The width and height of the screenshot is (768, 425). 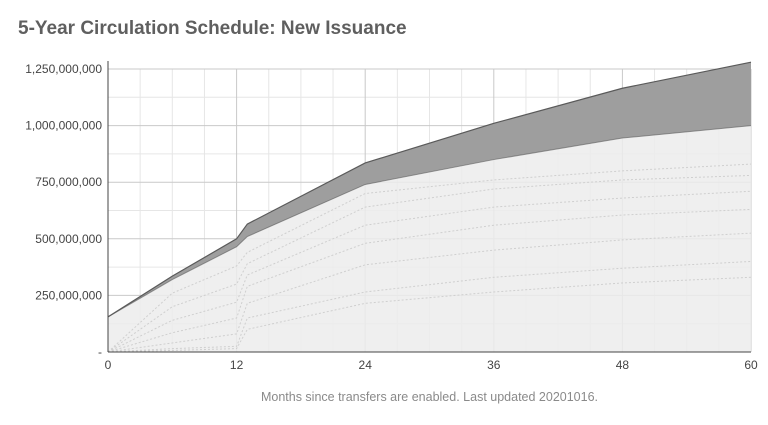 What do you see at coordinates (68, 295) in the screenshot?
I see `y-tick-label: 250,000,000` at bounding box center [68, 295].